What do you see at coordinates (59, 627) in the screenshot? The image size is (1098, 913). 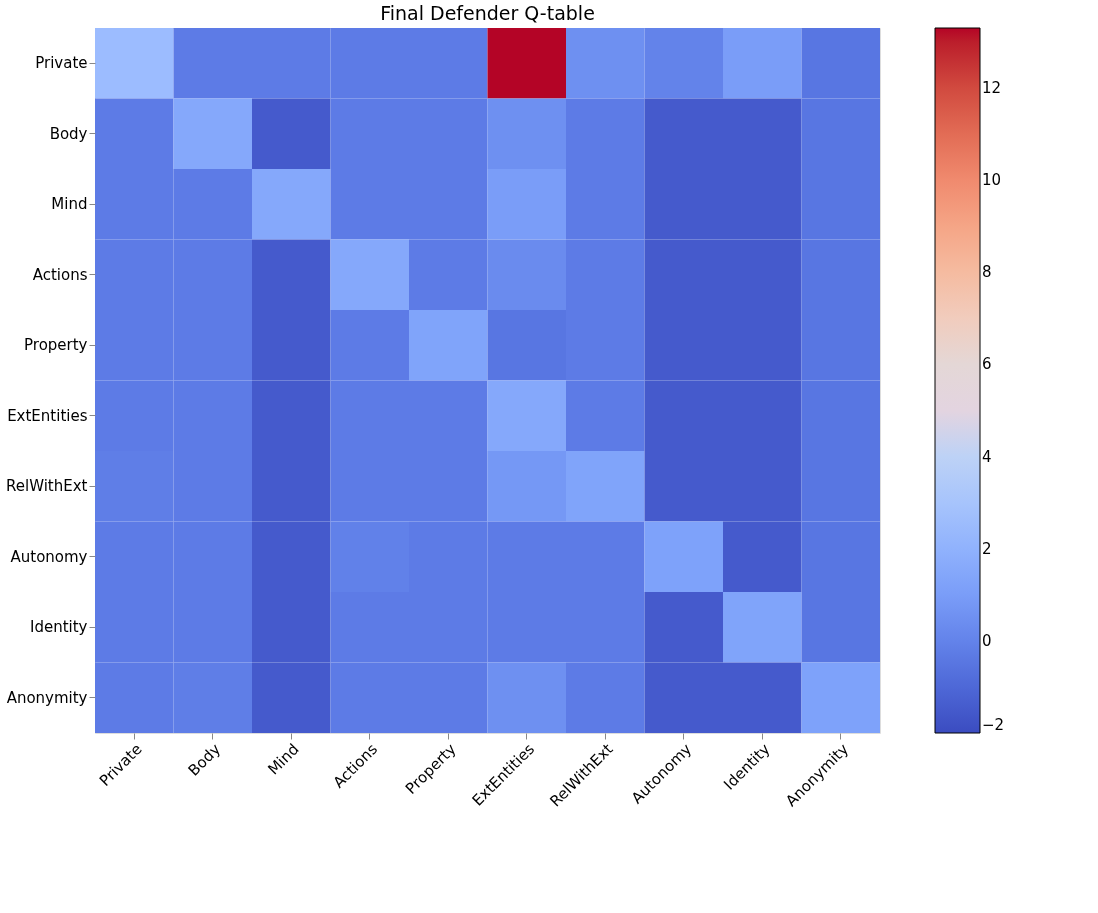 I see `y-tick-label: Identity` at bounding box center [59, 627].